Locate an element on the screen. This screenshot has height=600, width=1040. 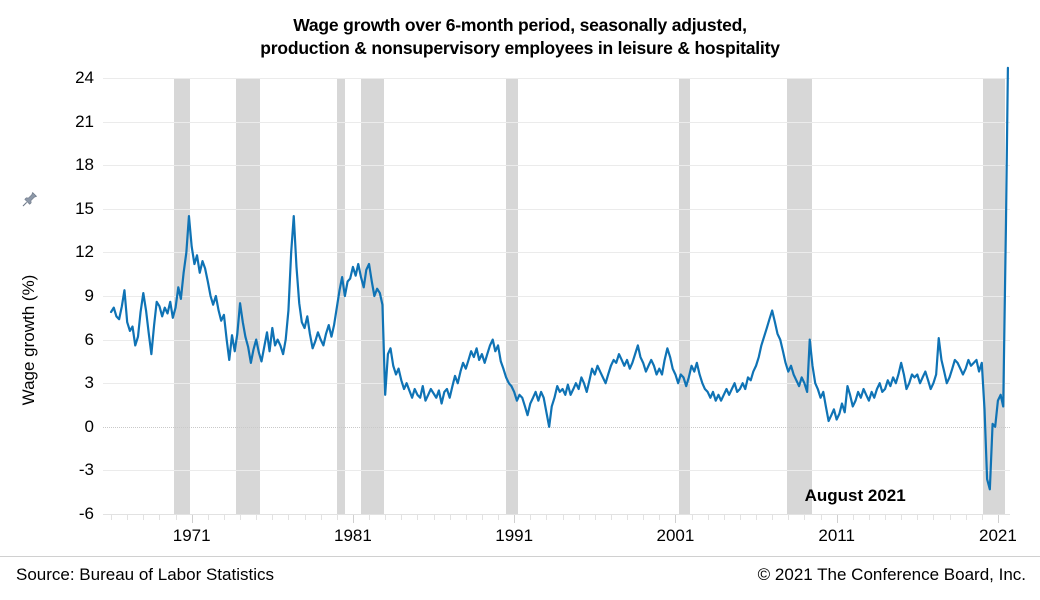
x-tick-label: 2011 is located at coordinates (836, 535).